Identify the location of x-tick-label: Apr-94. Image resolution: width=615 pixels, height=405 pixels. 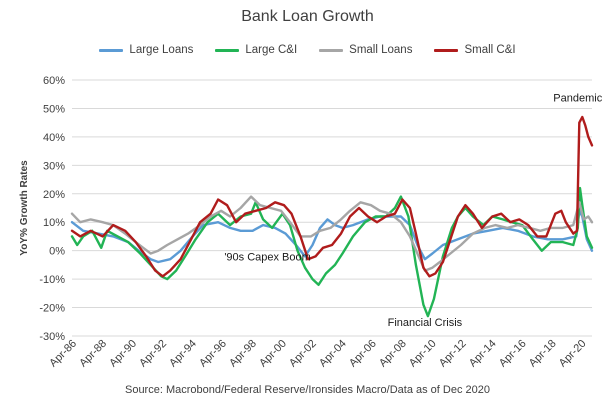
(183, 354).